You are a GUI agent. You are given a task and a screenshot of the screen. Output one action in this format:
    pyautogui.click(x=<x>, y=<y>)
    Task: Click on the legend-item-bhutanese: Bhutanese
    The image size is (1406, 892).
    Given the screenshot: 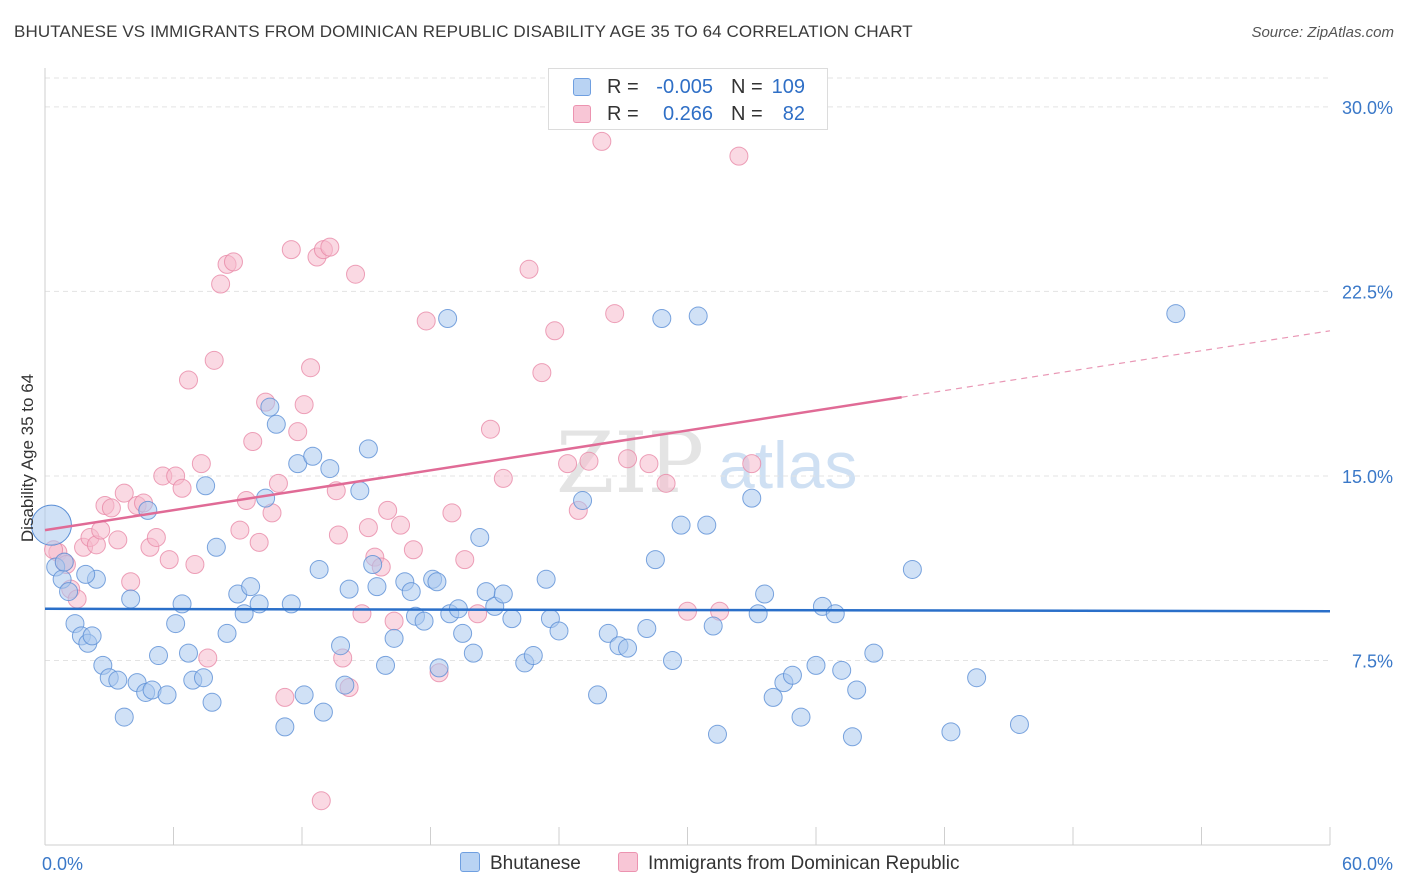 What is the action you would take?
    pyautogui.click(x=520, y=863)
    